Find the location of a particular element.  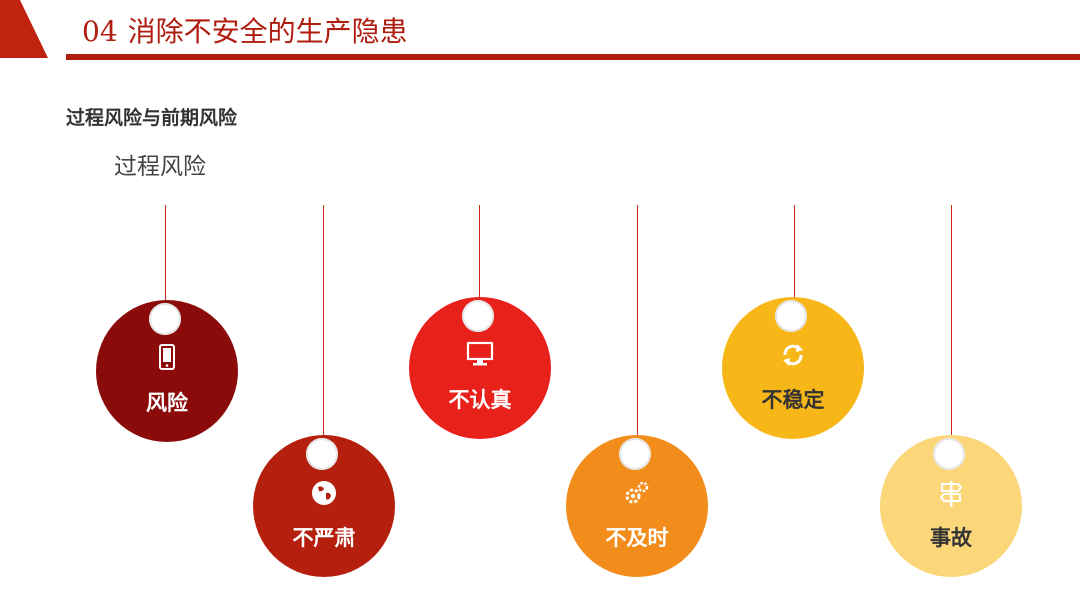

section-label: 过程风险 is located at coordinates (160, 167).